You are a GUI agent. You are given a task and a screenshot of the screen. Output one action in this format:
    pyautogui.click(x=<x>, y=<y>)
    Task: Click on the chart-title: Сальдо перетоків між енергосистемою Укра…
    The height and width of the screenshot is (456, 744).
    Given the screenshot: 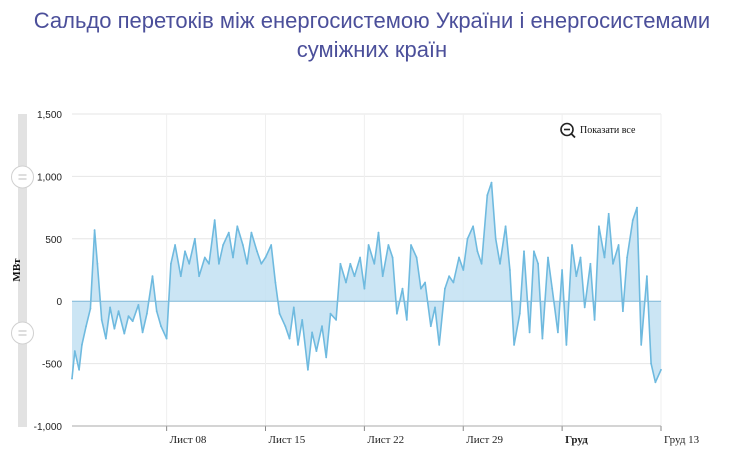 What is the action you would take?
    pyautogui.click(x=372, y=35)
    